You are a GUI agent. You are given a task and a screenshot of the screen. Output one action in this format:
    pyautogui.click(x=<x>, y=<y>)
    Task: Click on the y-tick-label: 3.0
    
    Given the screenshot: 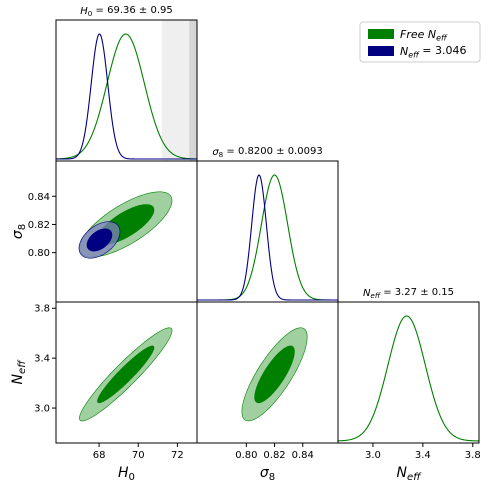 What is the action you would take?
    pyautogui.click(x=42, y=409)
    